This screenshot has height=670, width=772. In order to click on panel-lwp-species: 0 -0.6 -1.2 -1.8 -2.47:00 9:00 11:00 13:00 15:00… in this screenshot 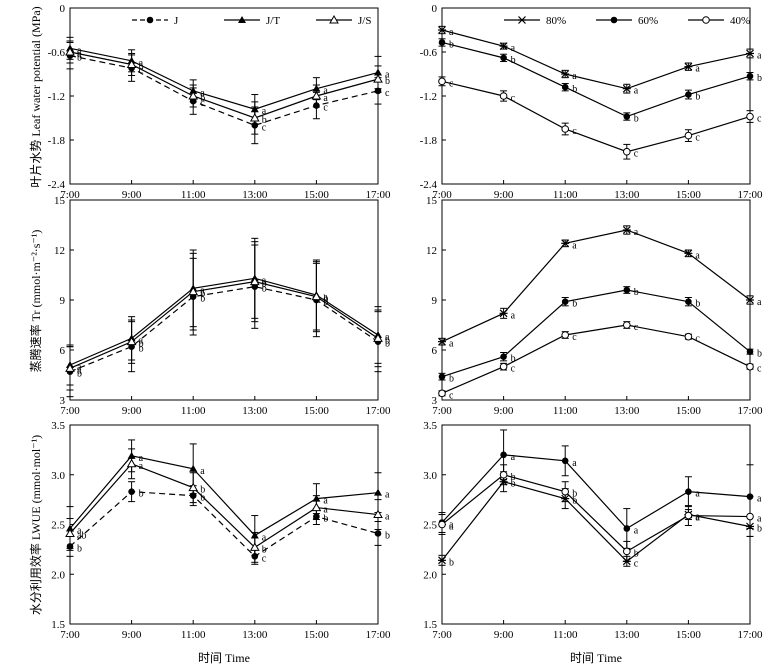, I will do `click(219, 102)`.